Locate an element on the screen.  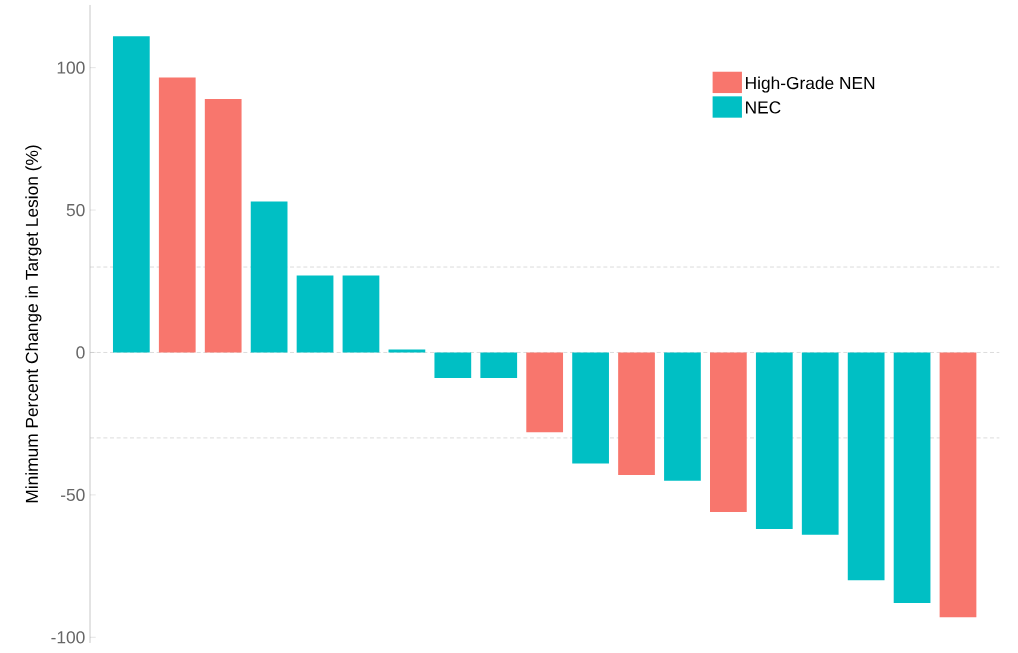
y-tick-label: -50 is located at coordinates (73, 495).